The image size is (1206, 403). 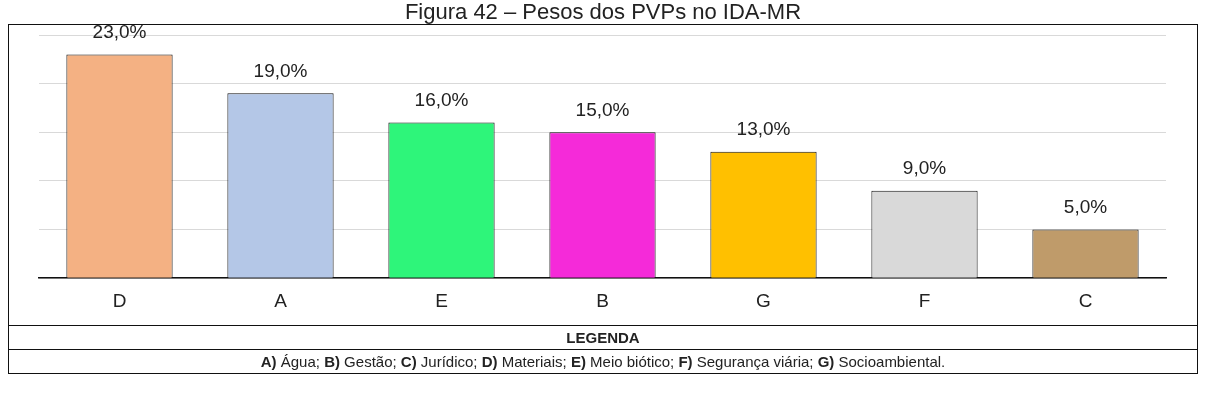 I want to click on data-label: 16,0%, so click(x=441, y=100).